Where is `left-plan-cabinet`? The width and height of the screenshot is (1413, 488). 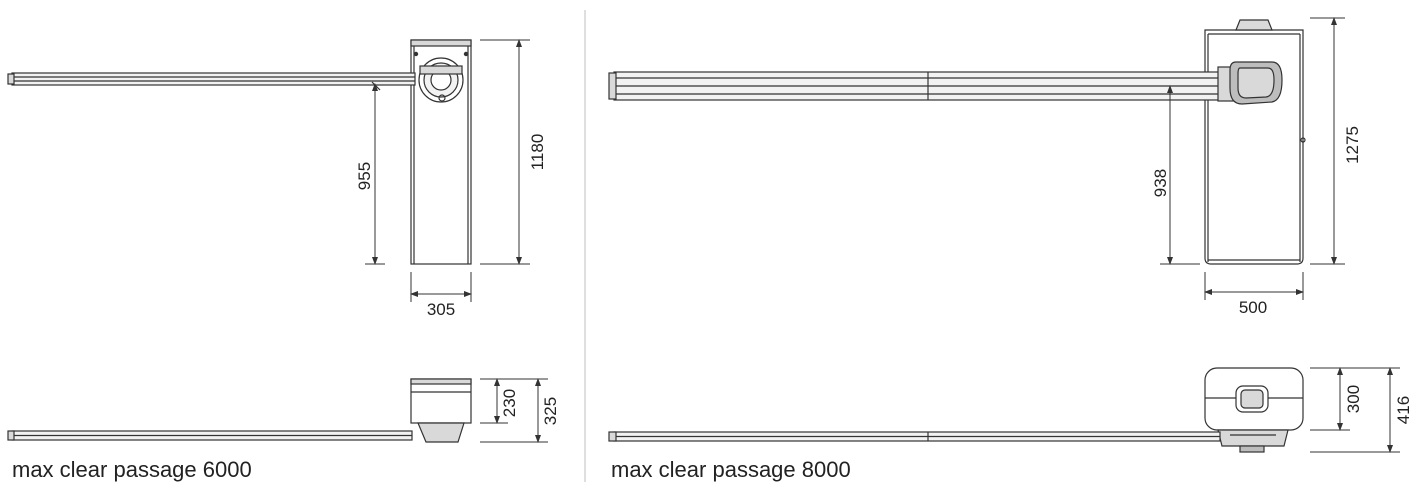
left-plan-cabinet is located at coordinates (441, 401).